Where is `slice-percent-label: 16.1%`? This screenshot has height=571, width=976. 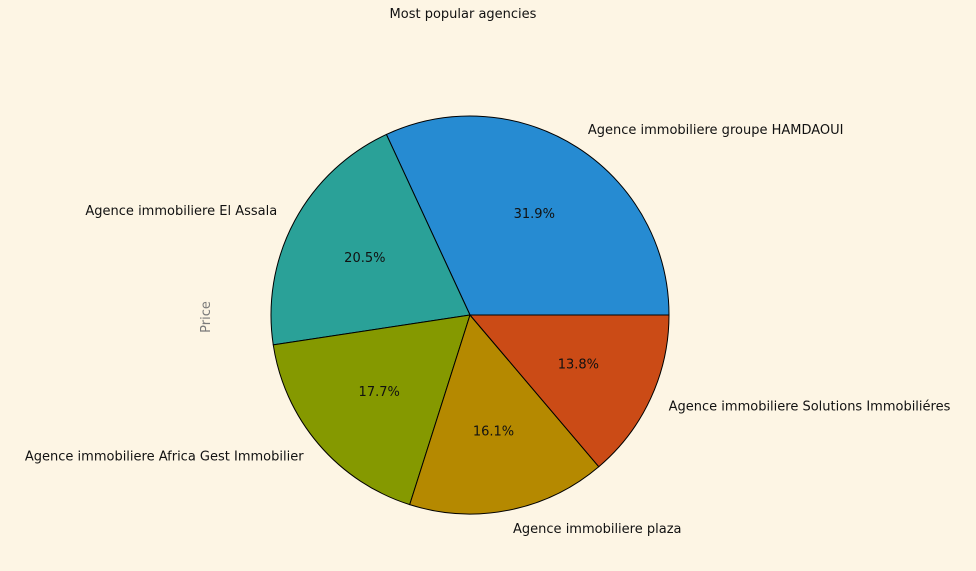
slice-percent-label: 16.1% is located at coordinates (493, 432).